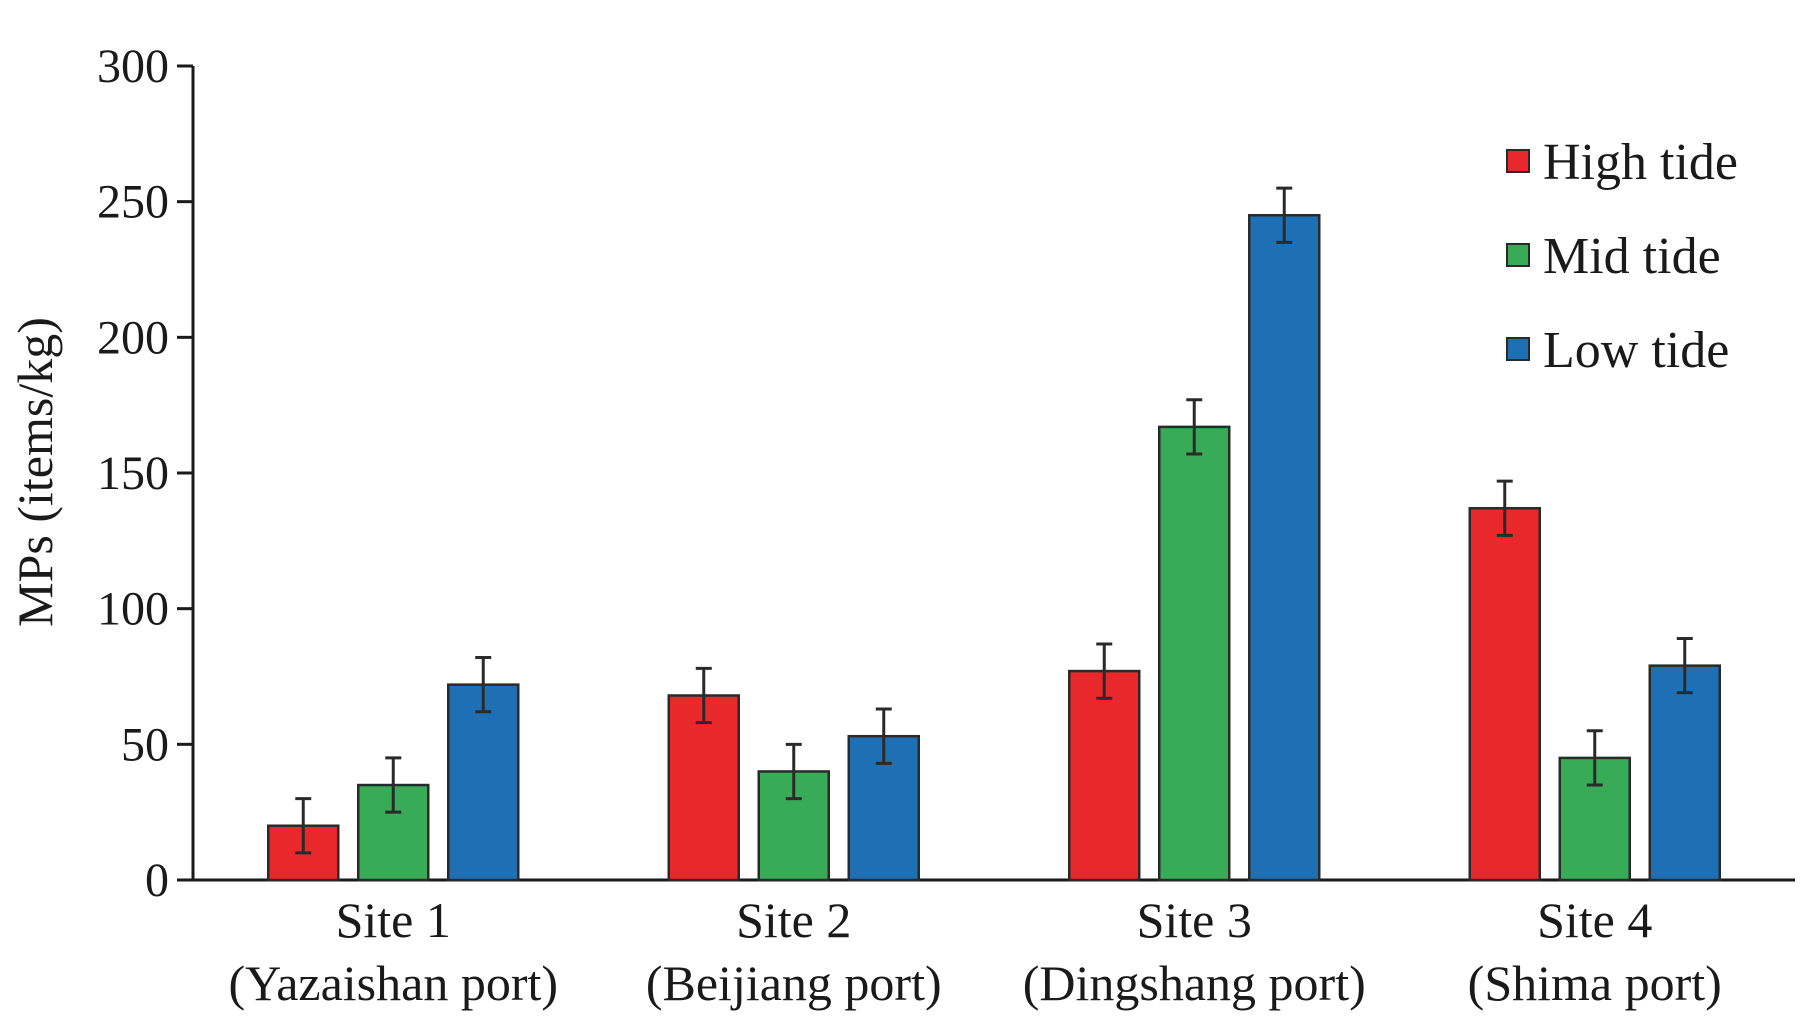 This screenshot has height=1022, width=1802. I want to click on legend-label: High tide, so click(1640, 162).